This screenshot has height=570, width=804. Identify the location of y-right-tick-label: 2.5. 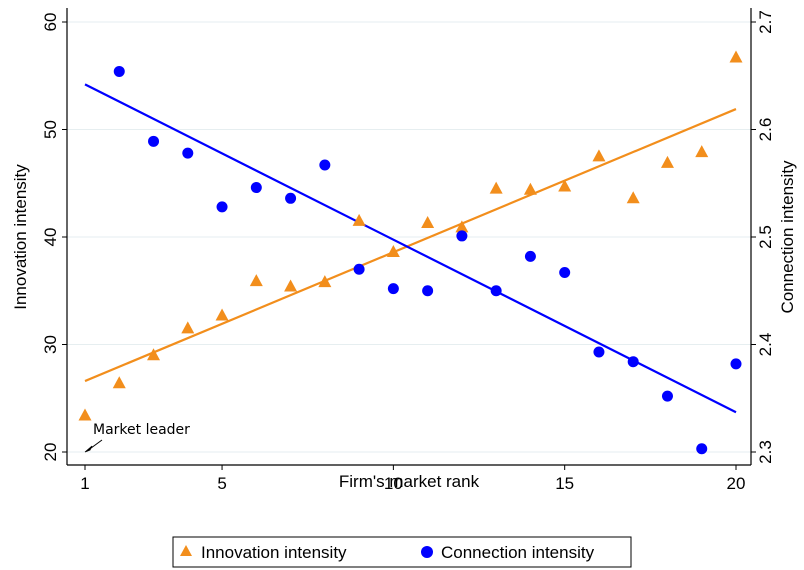
(765, 237).